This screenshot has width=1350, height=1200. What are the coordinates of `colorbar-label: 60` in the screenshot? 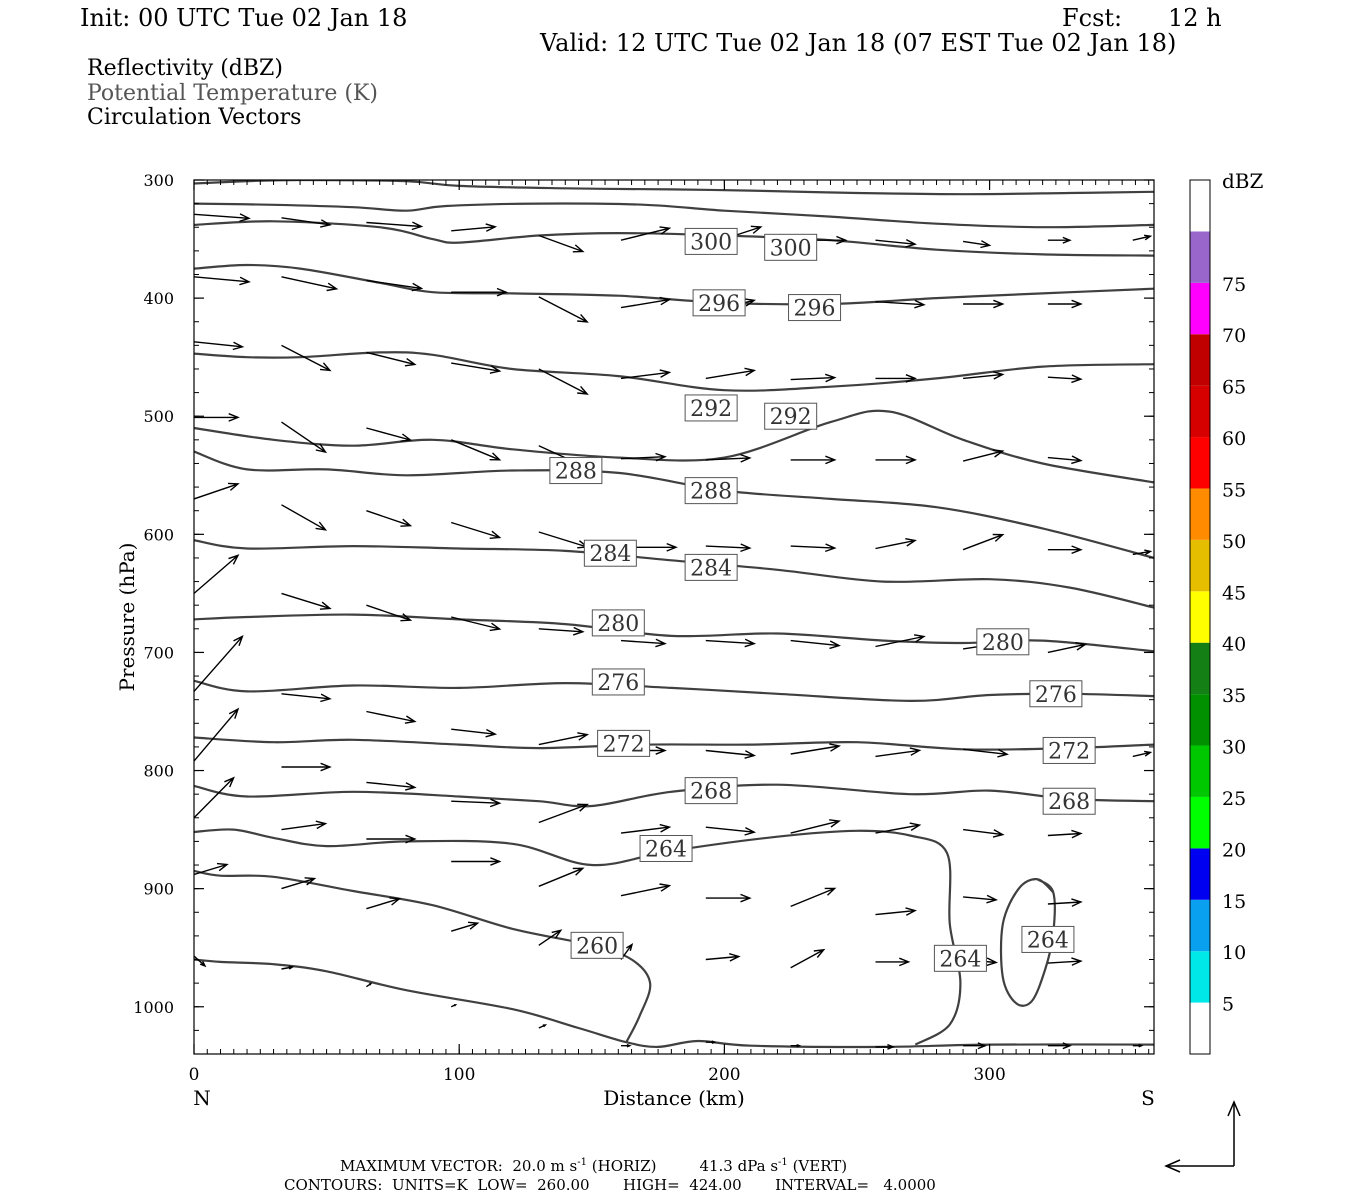 It's located at (1234, 439).